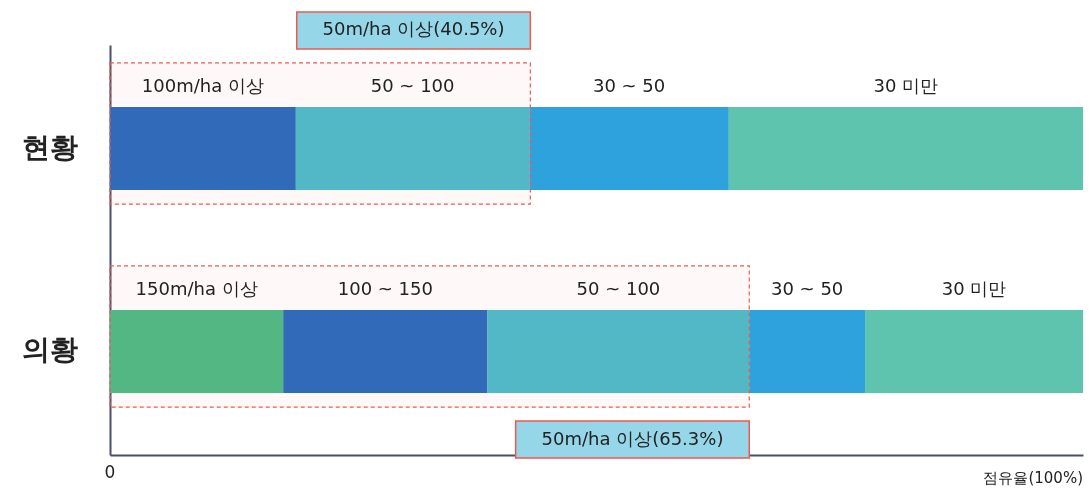 Image resolution: width=1091 pixels, height=490 pixels. I want to click on annotation: 100 ~ 150, so click(385, 288).